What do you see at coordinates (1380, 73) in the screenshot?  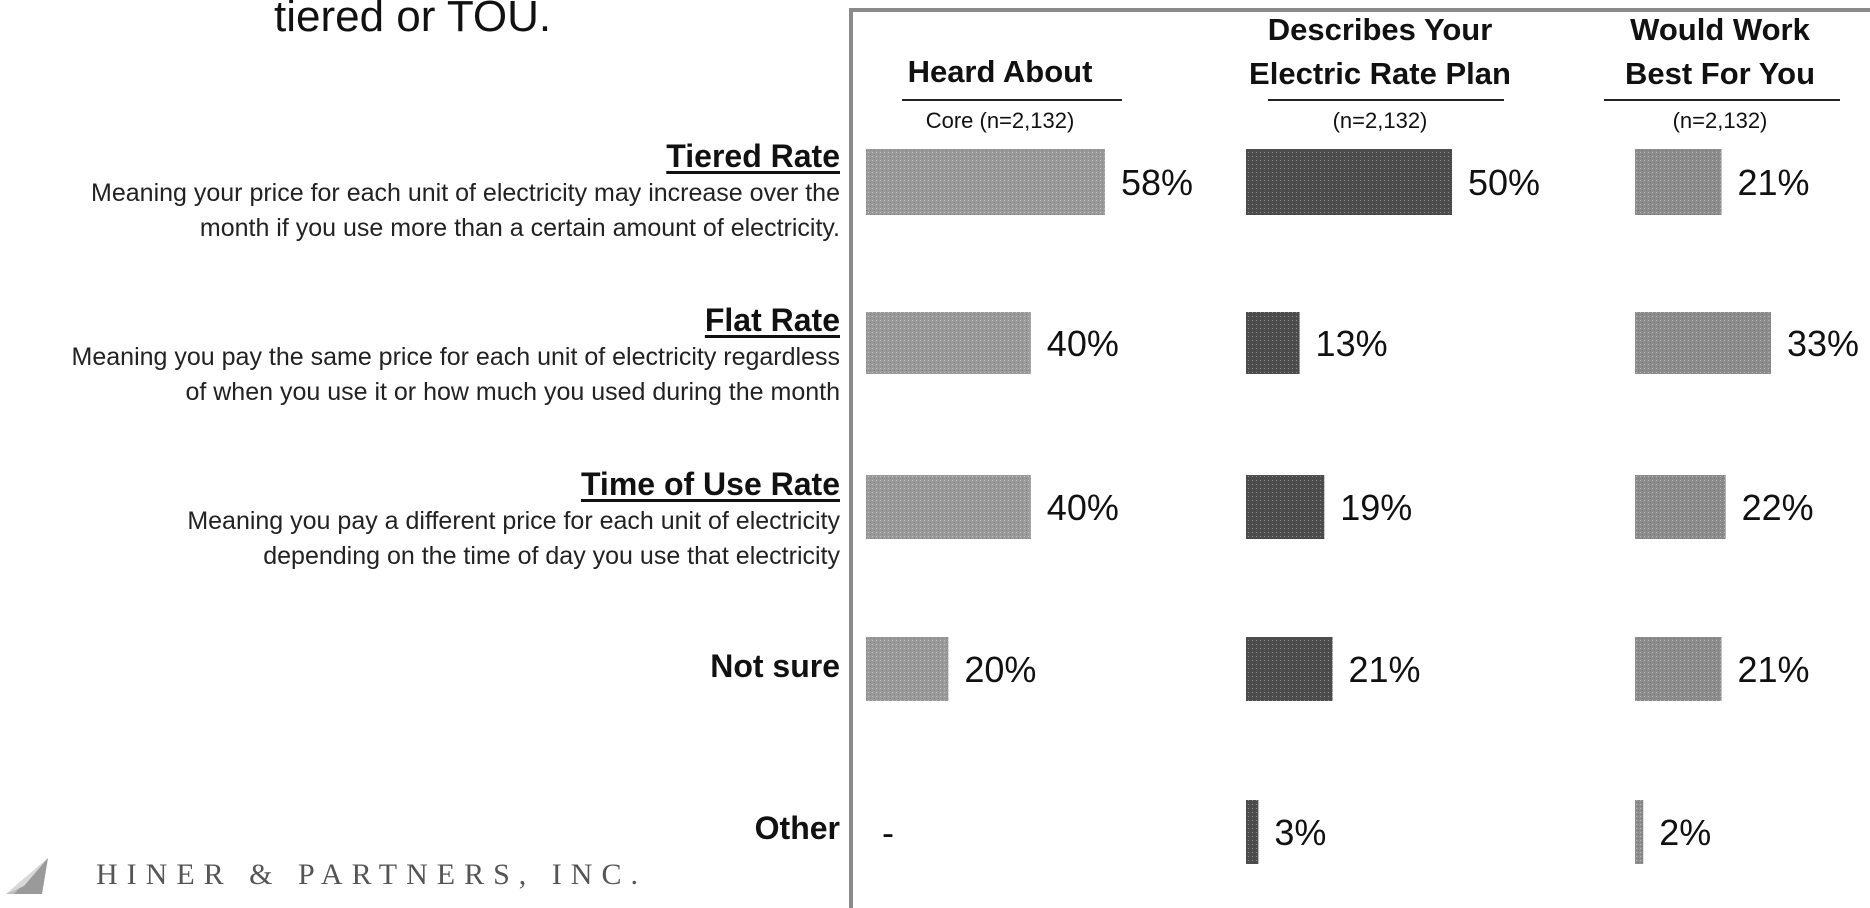 I see `column-header-line: Electric Rate Plan` at bounding box center [1380, 73].